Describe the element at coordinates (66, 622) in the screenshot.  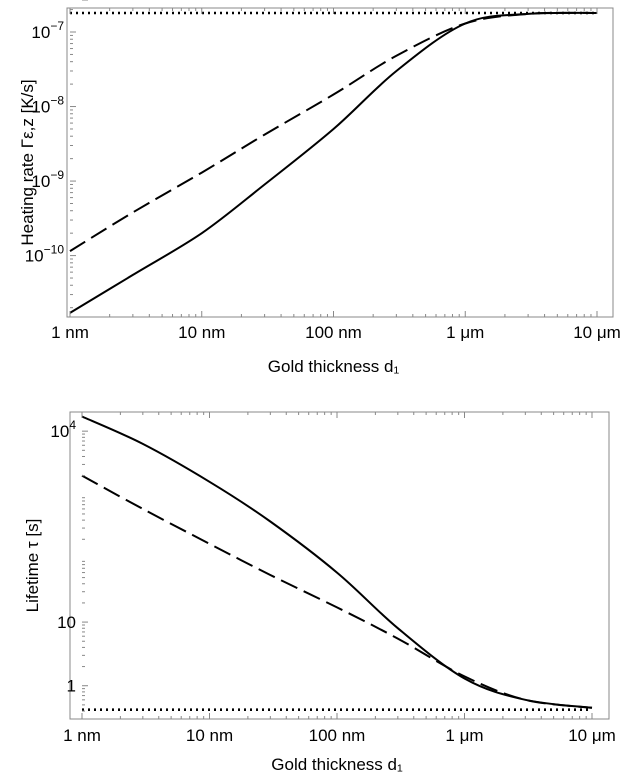
I see `y-tick-label: 10` at that location.